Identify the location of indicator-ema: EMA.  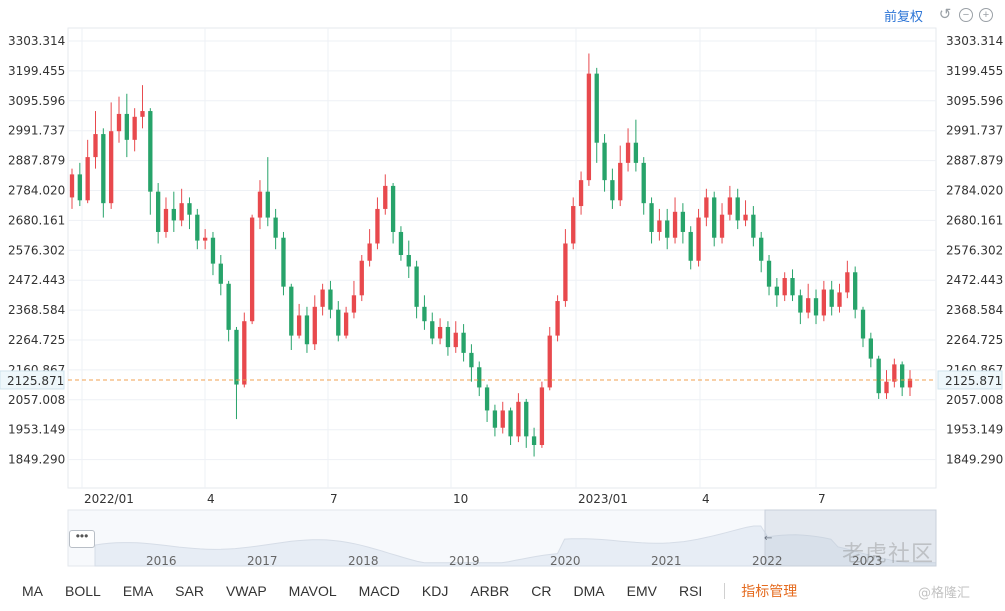
(138, 591).